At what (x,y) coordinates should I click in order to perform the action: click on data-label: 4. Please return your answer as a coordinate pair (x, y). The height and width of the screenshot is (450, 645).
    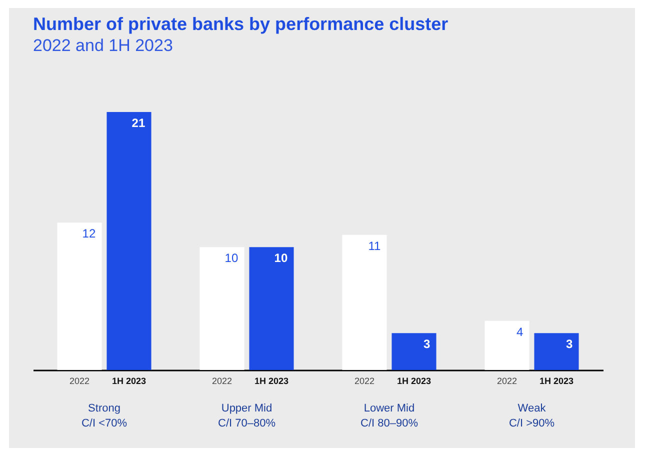
    Looking at the image, I should click on (520, 331).